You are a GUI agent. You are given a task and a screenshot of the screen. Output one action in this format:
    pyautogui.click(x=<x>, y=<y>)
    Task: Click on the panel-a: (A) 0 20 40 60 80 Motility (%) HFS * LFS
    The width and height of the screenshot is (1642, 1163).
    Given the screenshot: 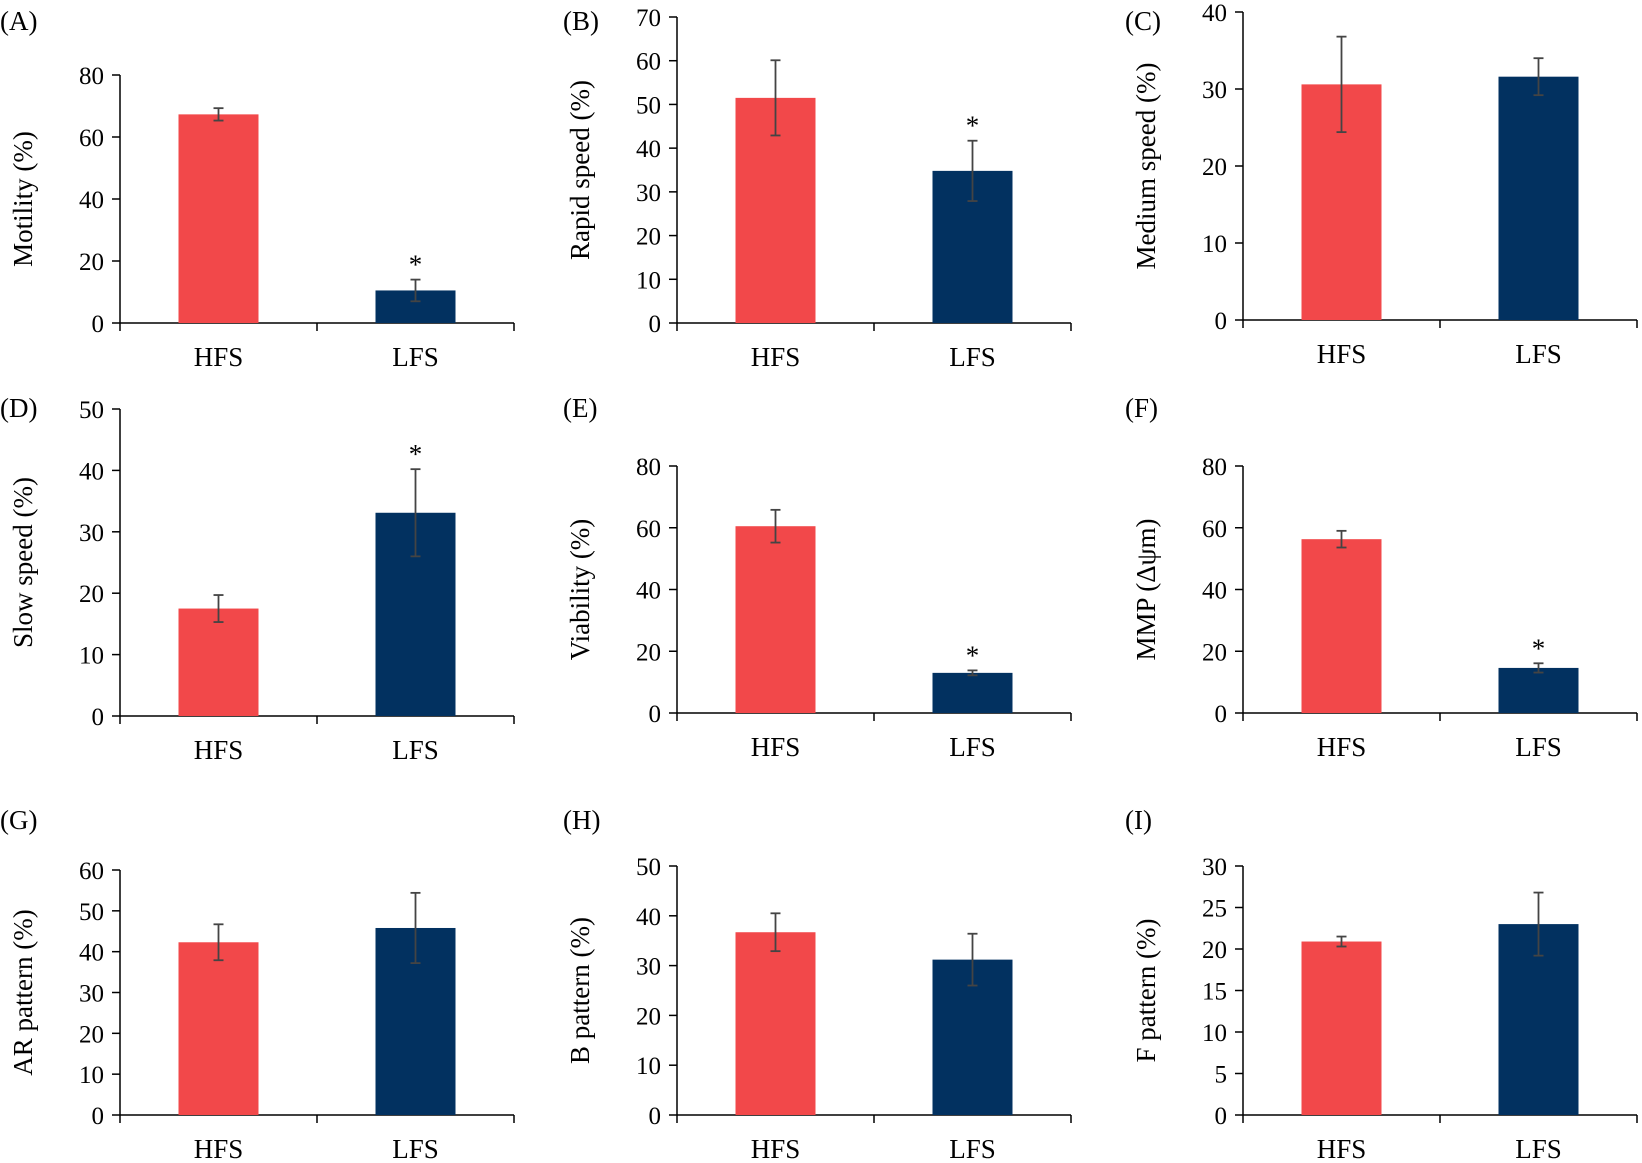 What is the action you would take?
    pyautogui.click(x=257, y=189)
    